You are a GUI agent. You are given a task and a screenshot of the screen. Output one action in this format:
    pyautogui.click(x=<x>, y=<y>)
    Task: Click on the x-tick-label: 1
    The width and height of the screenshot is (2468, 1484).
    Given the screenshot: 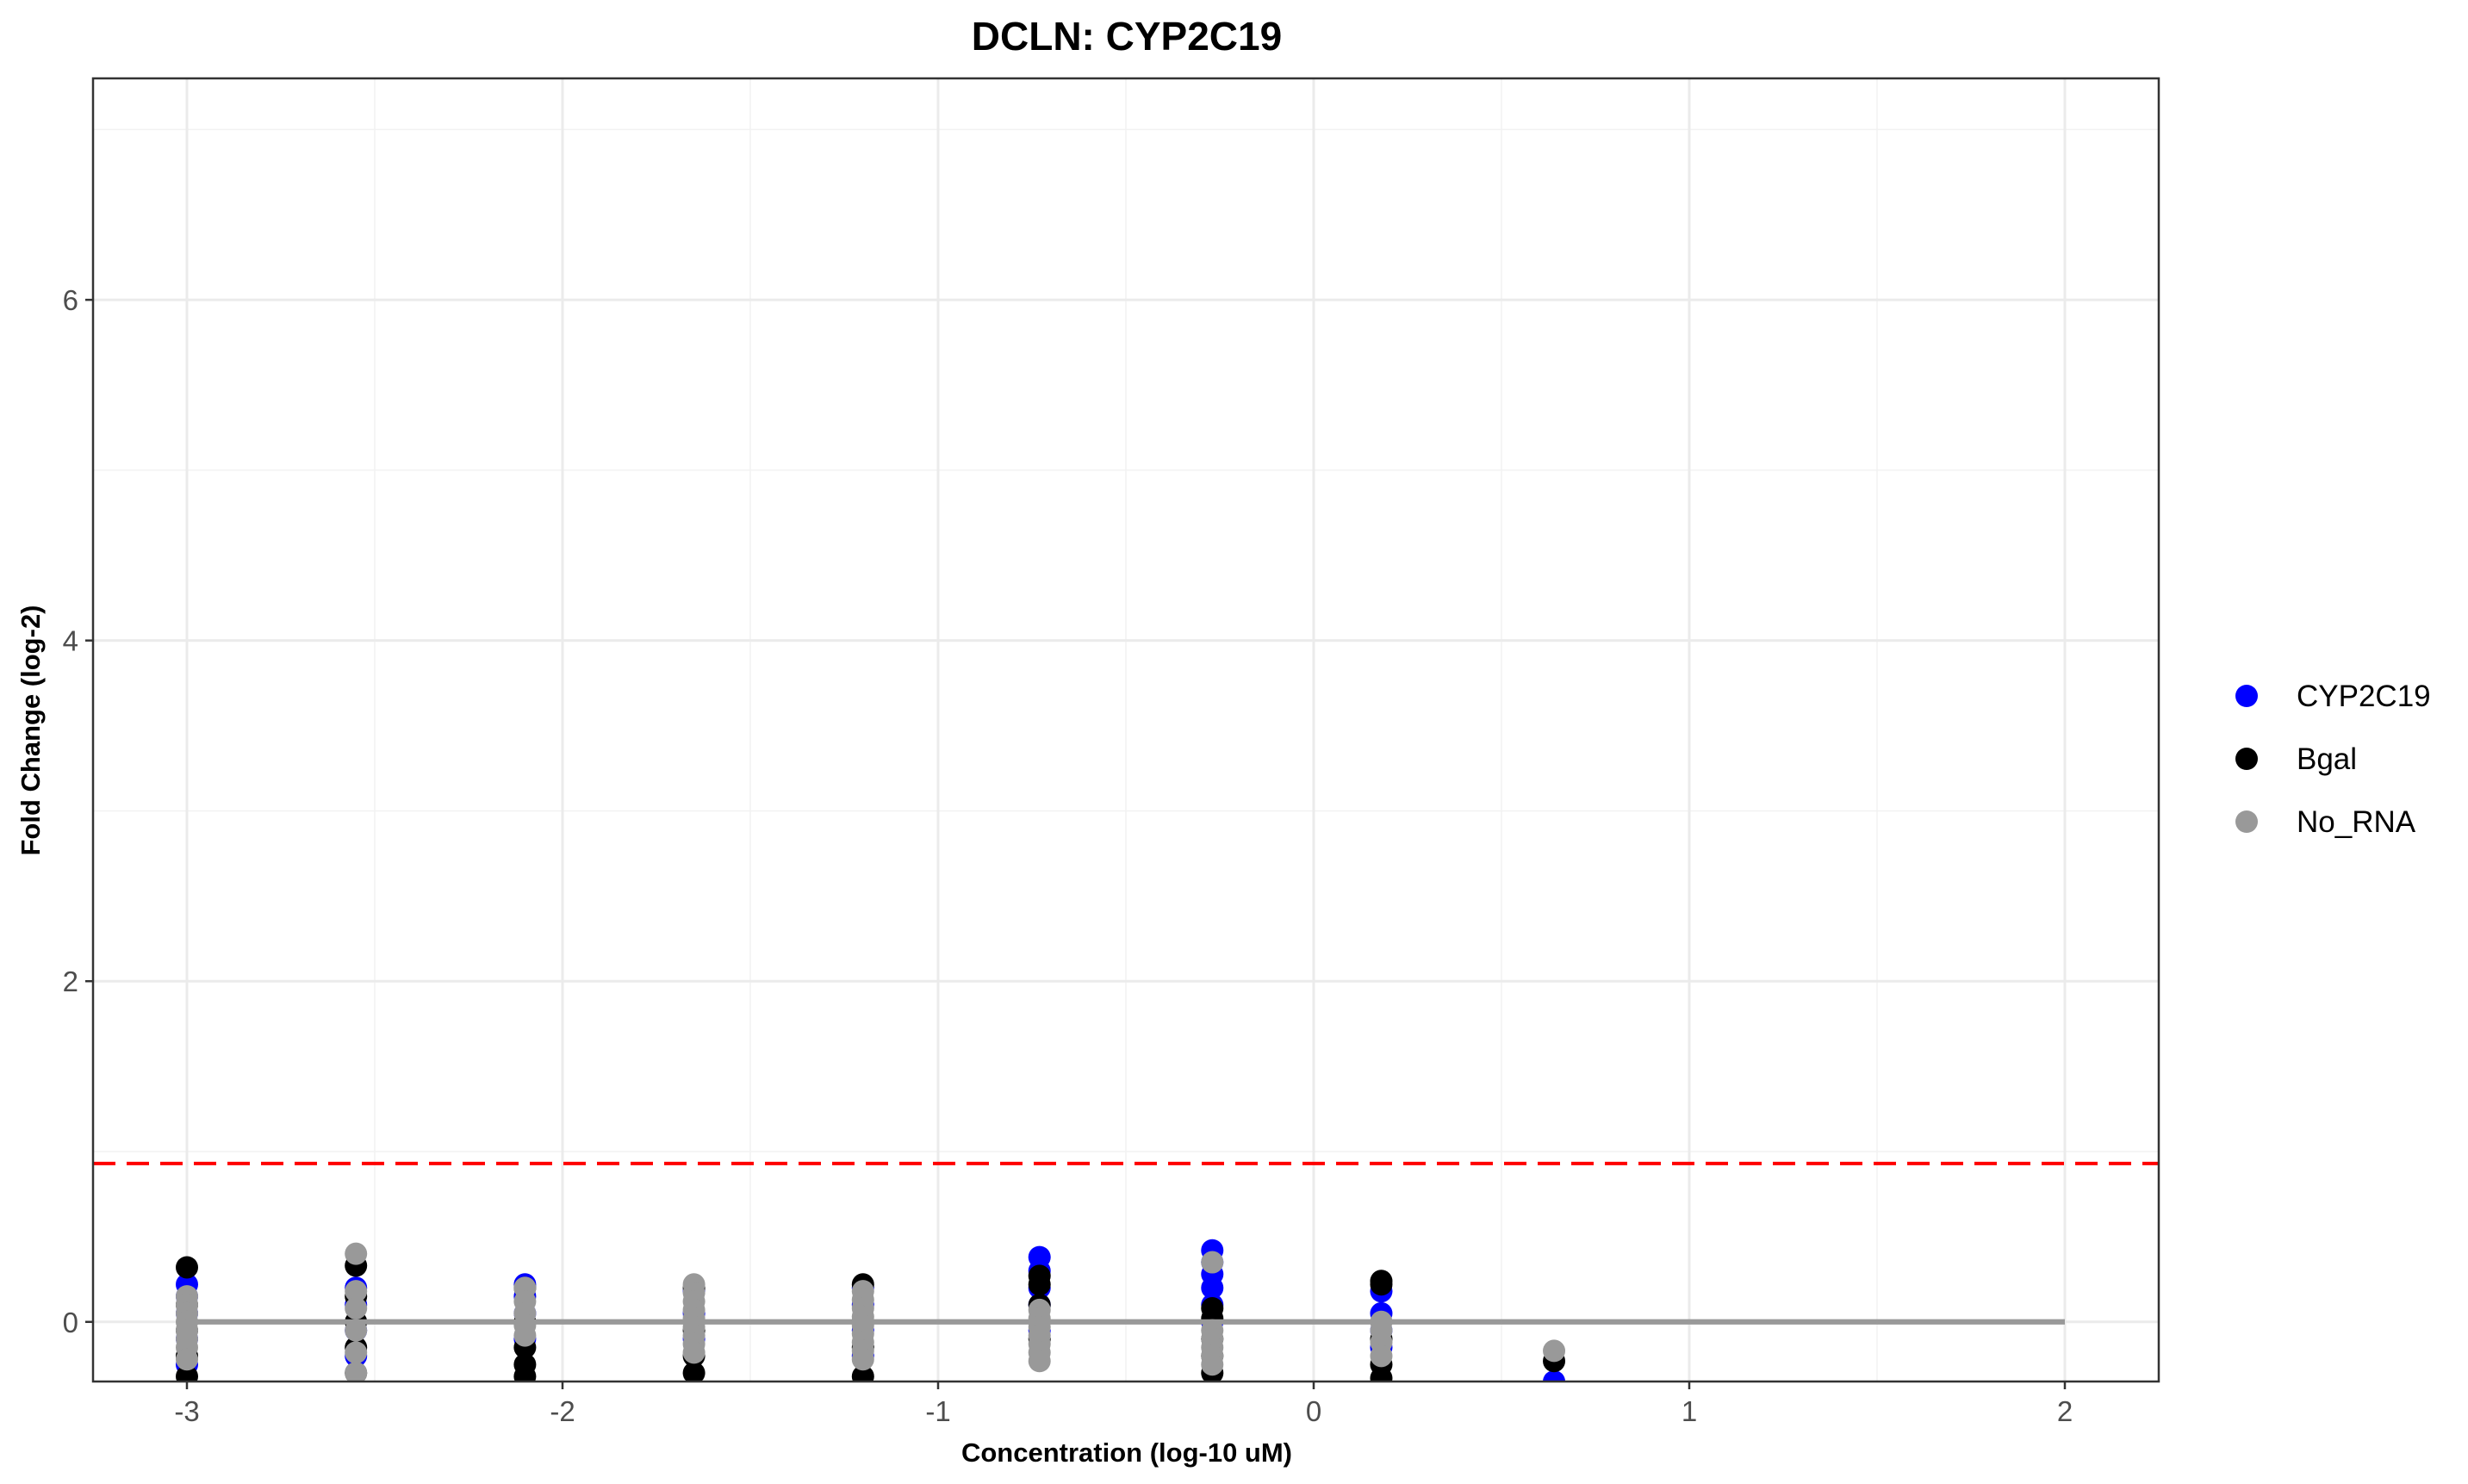 What is the action you would take?
    pyautogui.click(x=1689, y=1411)
    